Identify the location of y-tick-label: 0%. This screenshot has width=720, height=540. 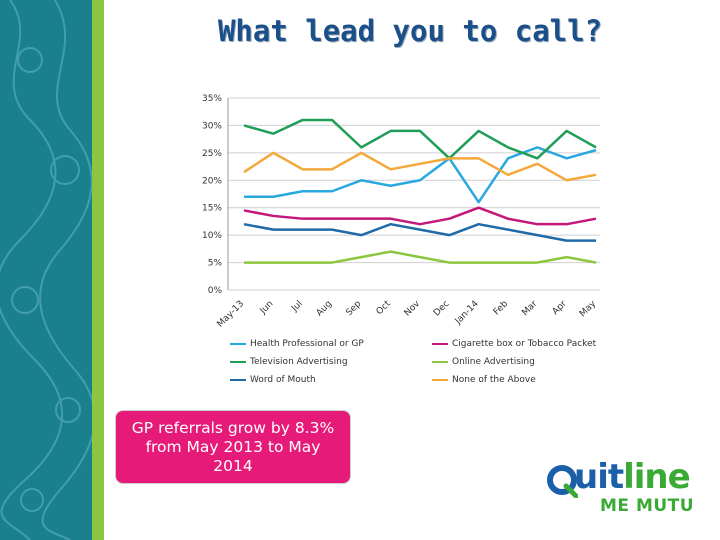
(215, 291).